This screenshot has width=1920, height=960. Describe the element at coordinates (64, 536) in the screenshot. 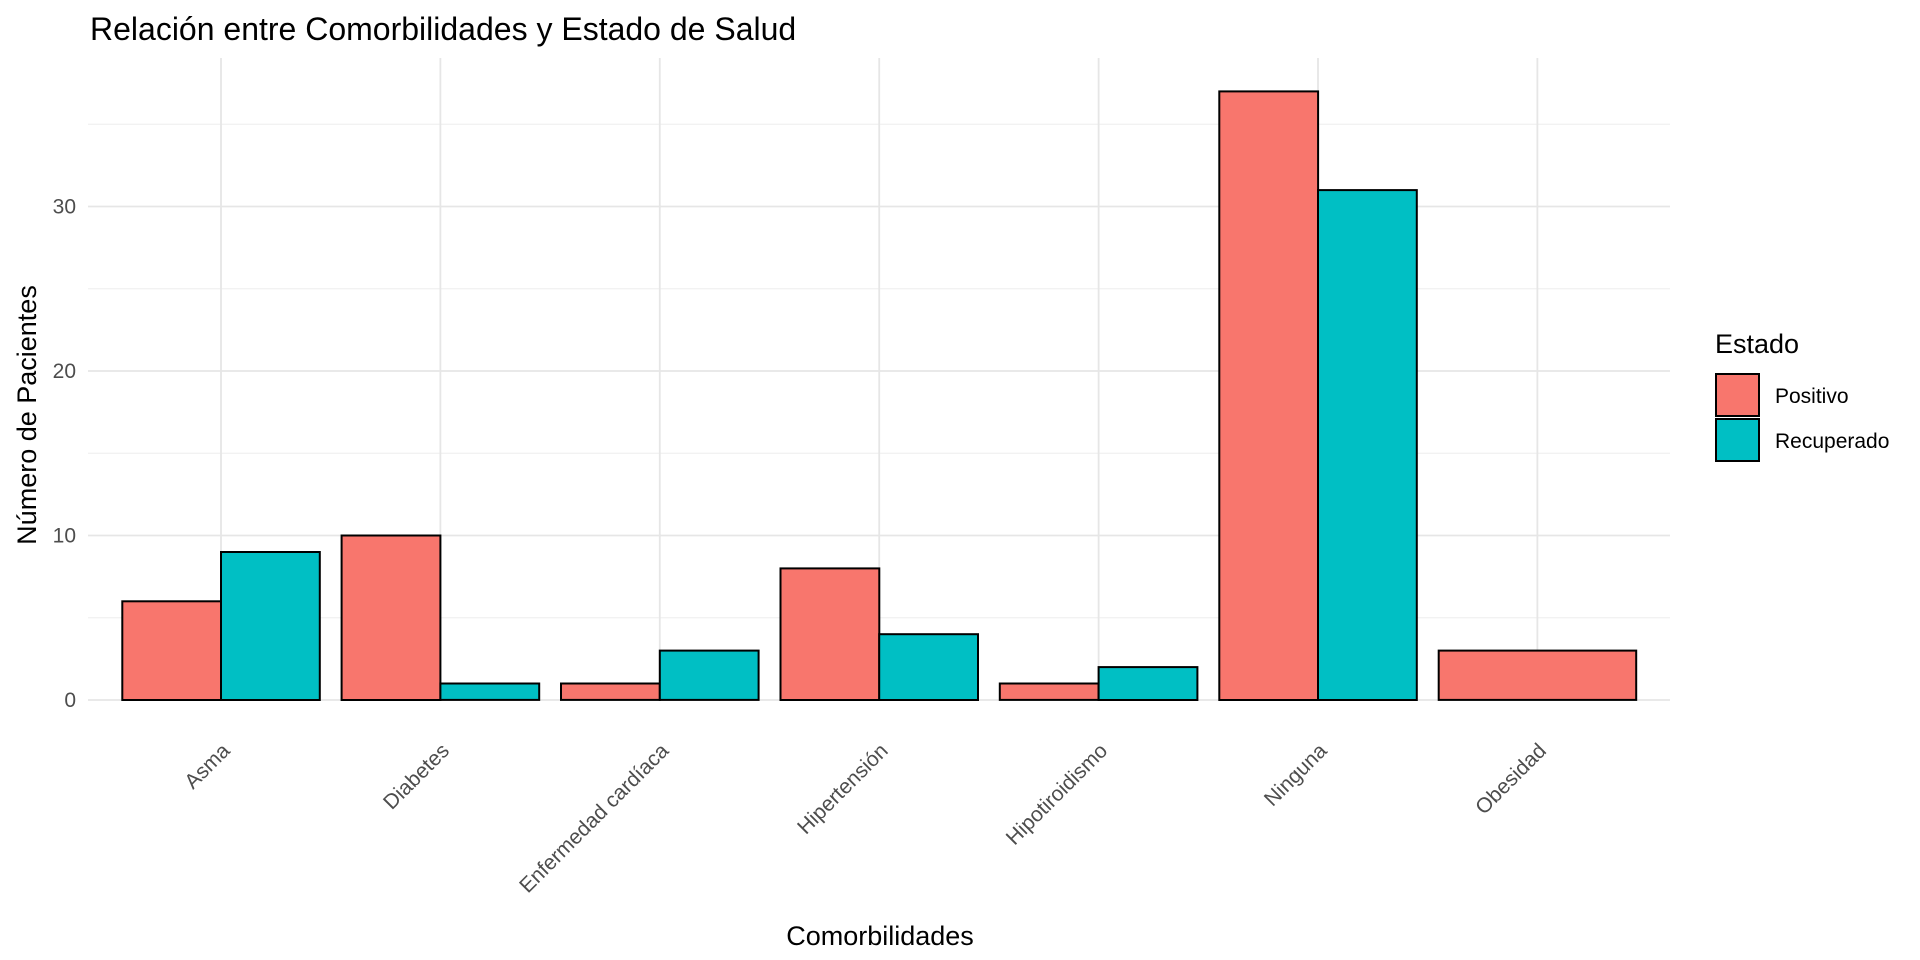

I see `y-tick-label: 10` at that location.